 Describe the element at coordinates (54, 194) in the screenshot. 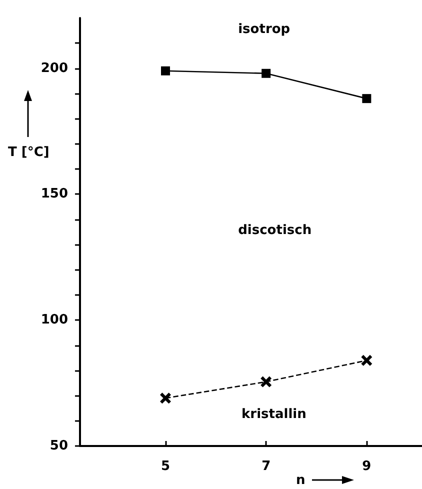

I see `y-tick-label: 150` at that location.